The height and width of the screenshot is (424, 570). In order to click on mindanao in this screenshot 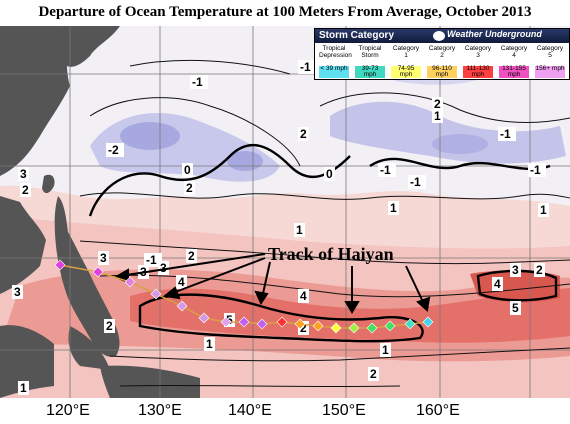, I will do `click(89, 348)`.